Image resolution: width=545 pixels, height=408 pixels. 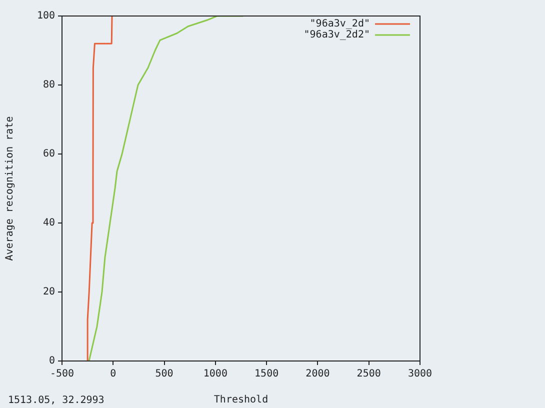 I want to click on legend-label: "96a3v_2d2", so click(x=337, y=35).